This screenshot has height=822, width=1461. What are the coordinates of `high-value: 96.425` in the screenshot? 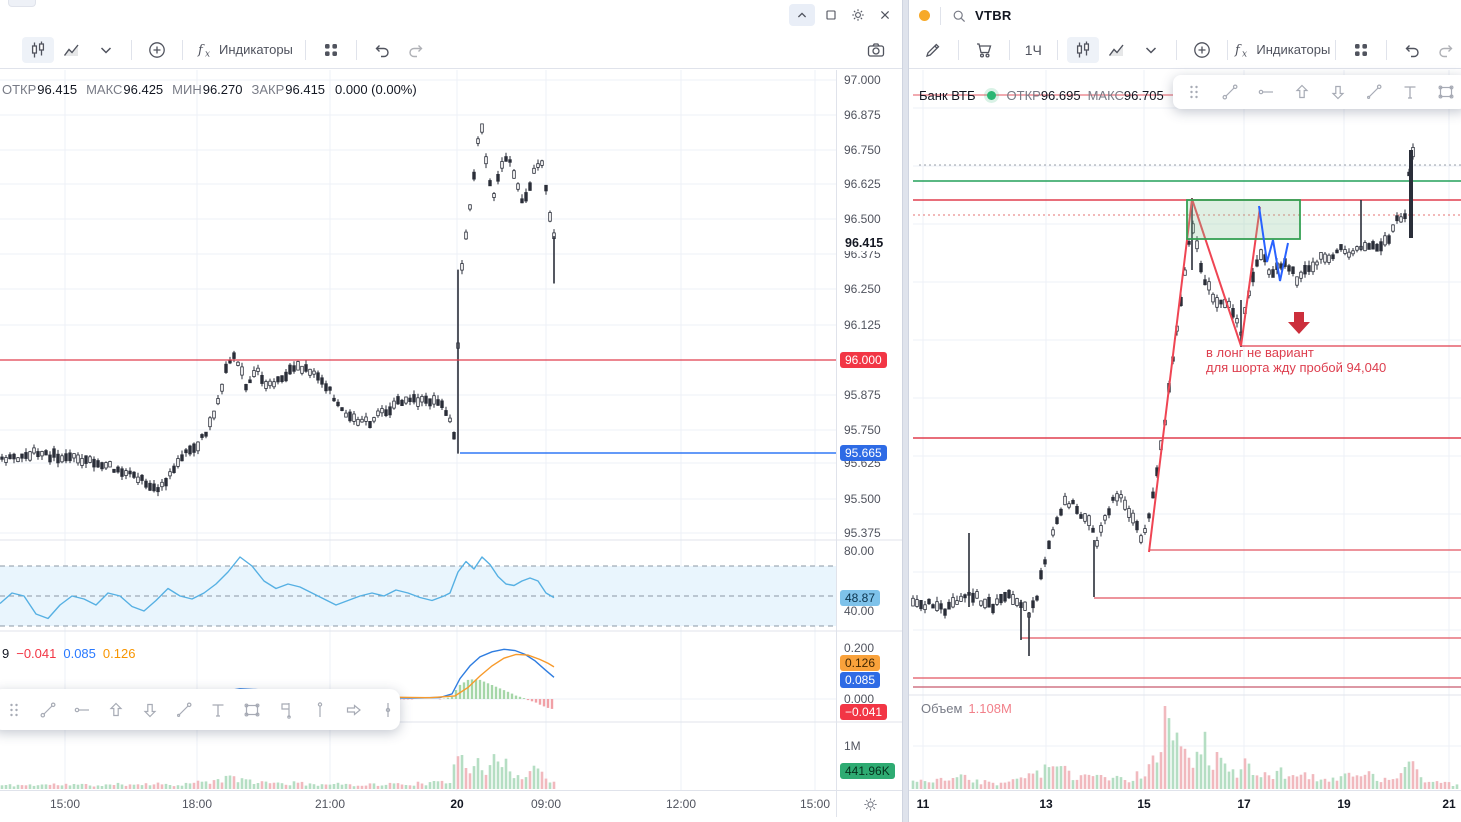 It's located at (143, 89).